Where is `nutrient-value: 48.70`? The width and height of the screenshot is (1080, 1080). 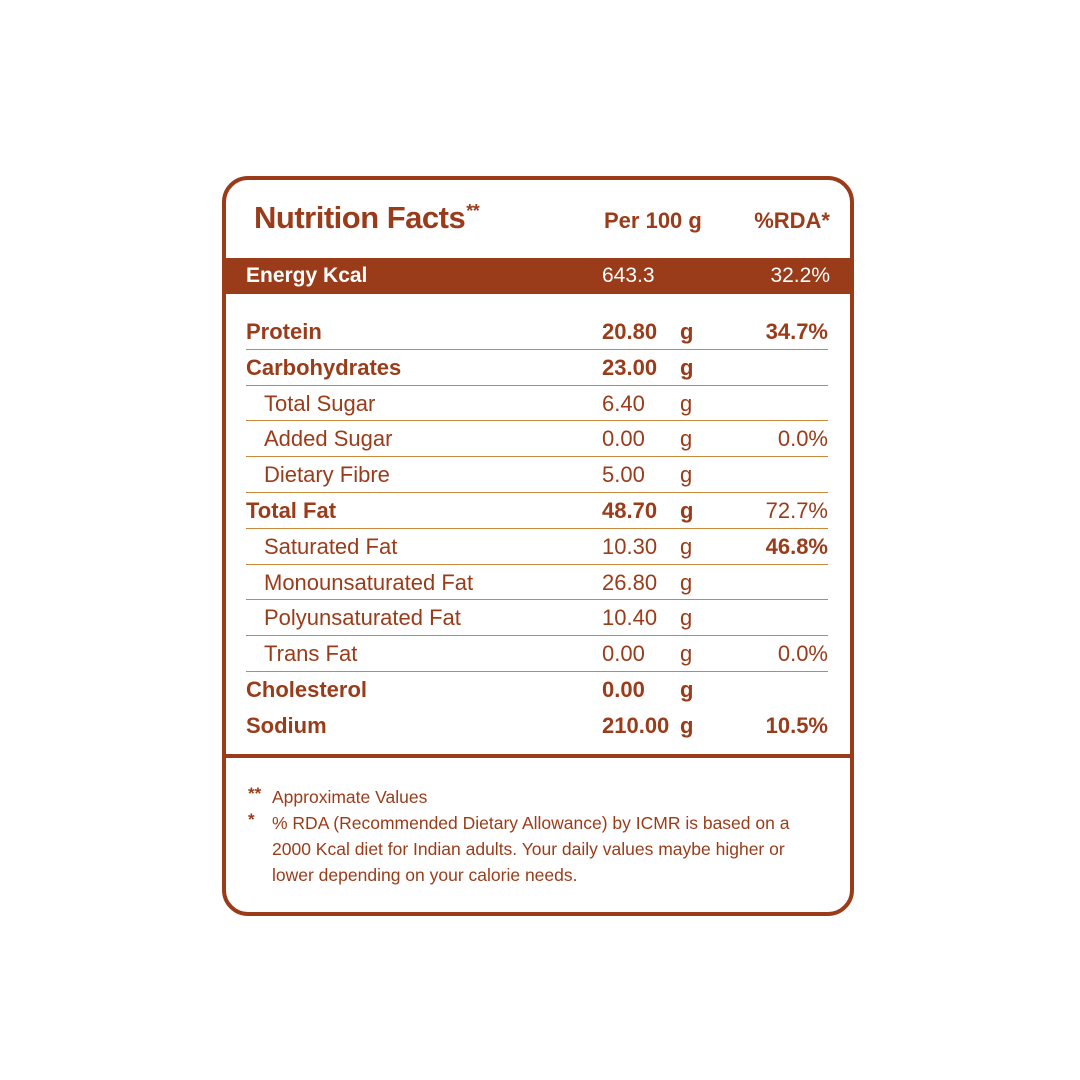
nutrient-value: 48.70 is located at coordinates (630, 510).